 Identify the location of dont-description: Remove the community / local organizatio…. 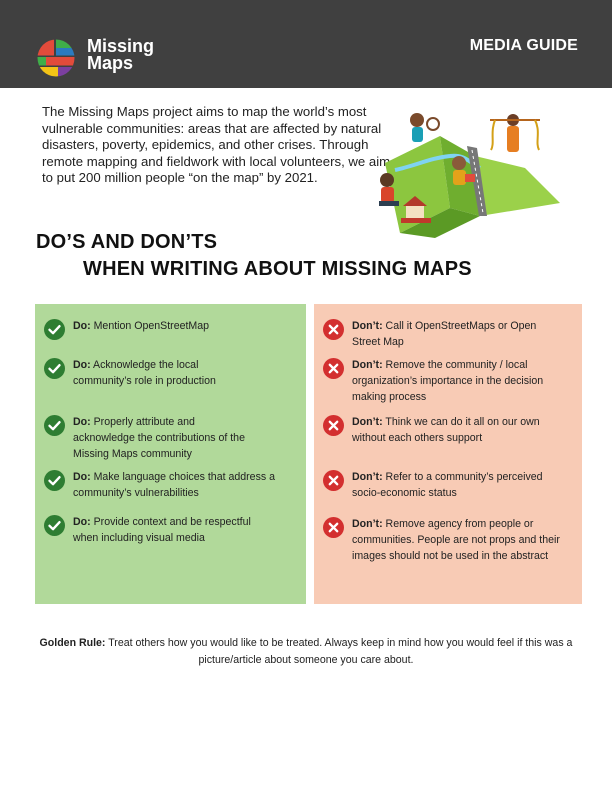
(448, 381).